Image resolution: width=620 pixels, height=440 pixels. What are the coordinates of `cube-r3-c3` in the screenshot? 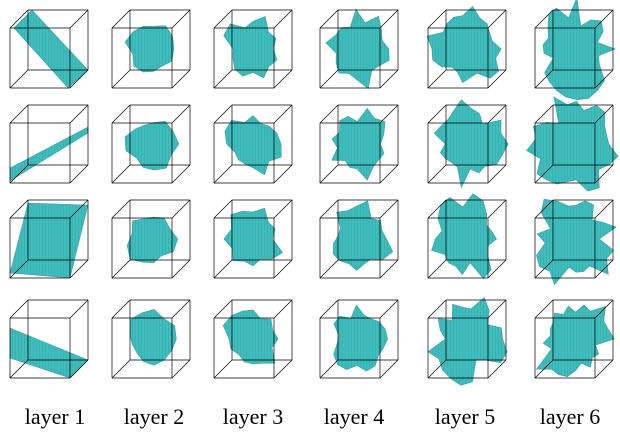 It's located at (253, 239).